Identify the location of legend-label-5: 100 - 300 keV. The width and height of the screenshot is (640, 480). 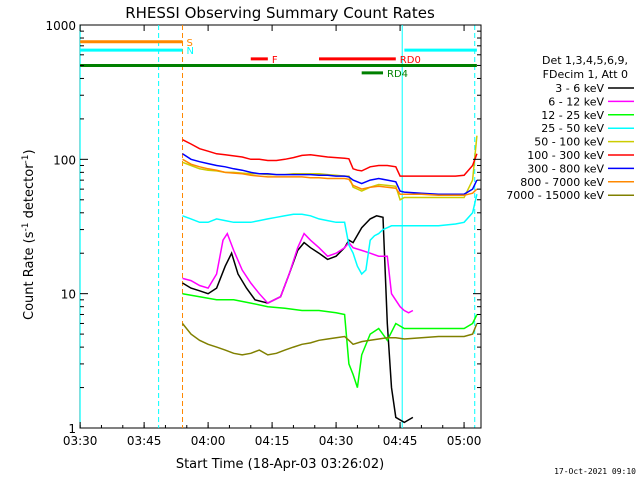
(565, 155).